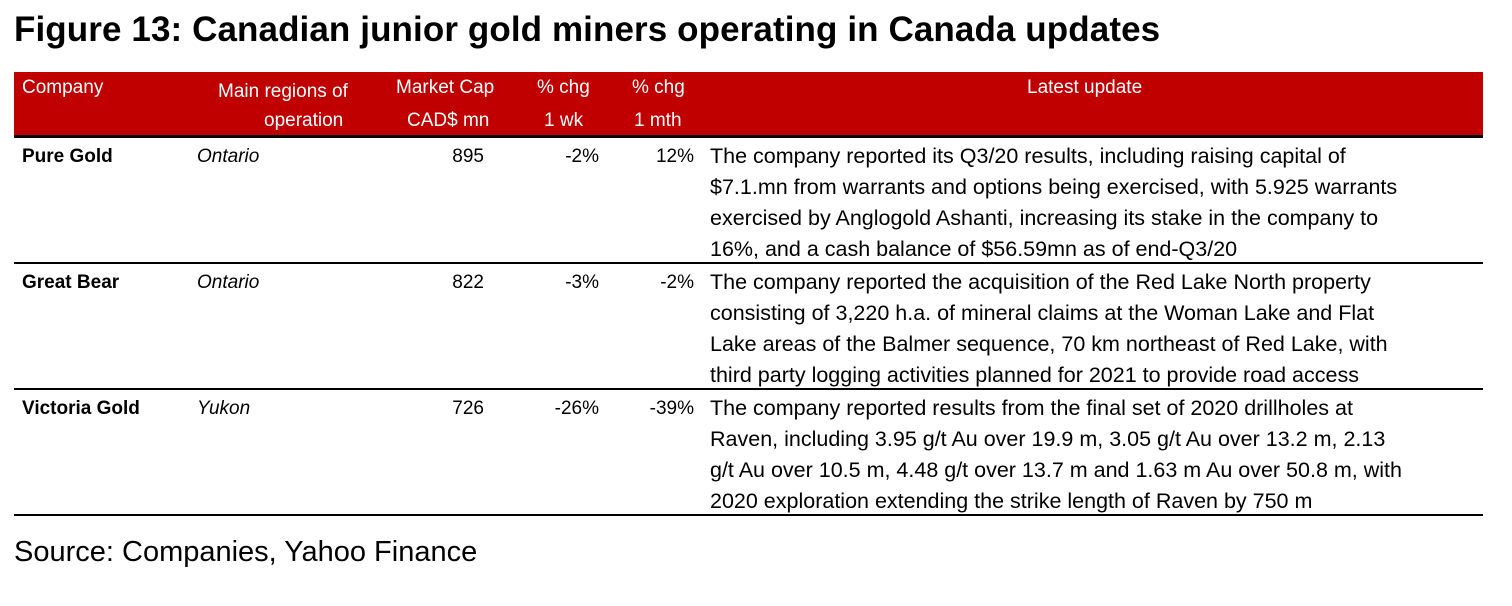 Image resolution: width=1512 pixels, height=606 pixels. Describe the element at coordinates (576, 408) in the screenshot. I see `chg-1wk: -26%` at that location.